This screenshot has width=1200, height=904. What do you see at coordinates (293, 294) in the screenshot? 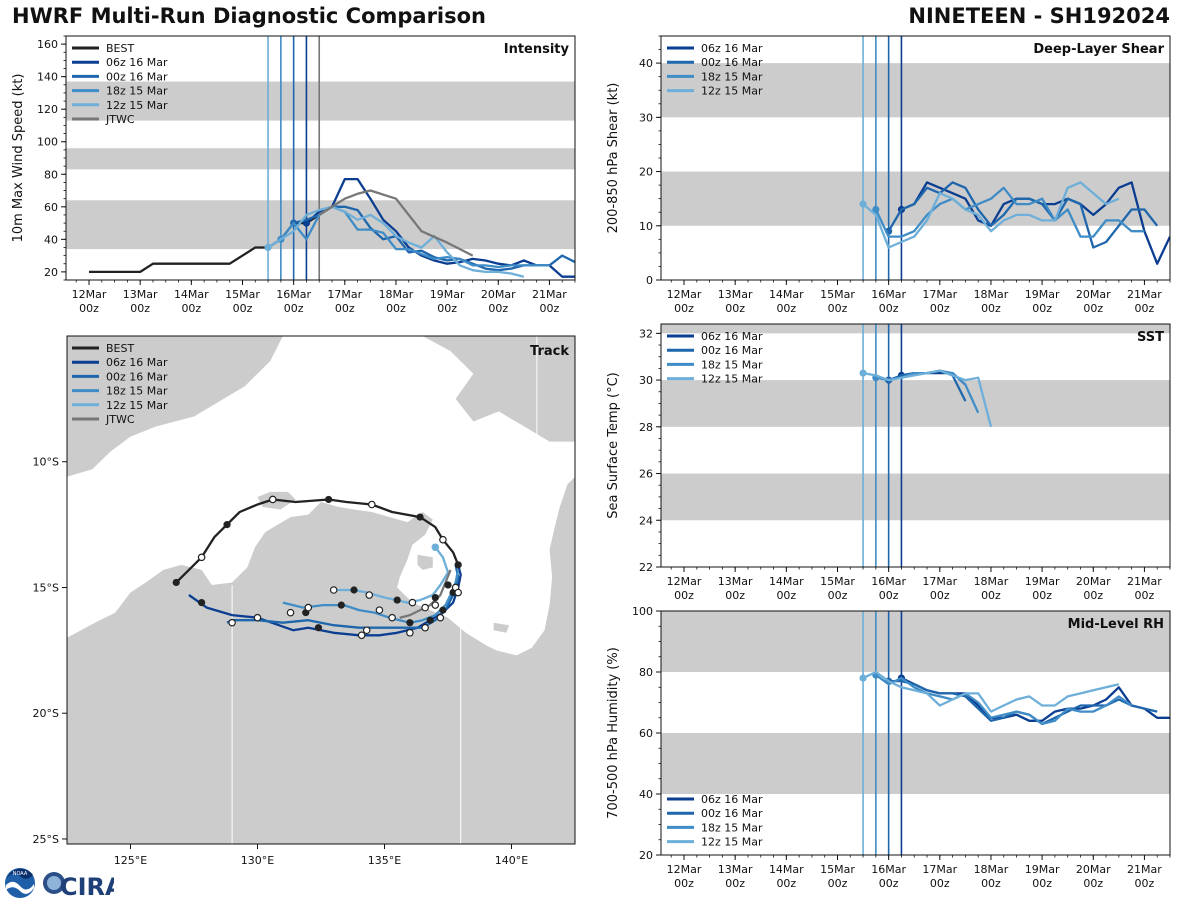
I see `intensity-xtick-label-day: 16Mar` at bounding box center [293, 294].